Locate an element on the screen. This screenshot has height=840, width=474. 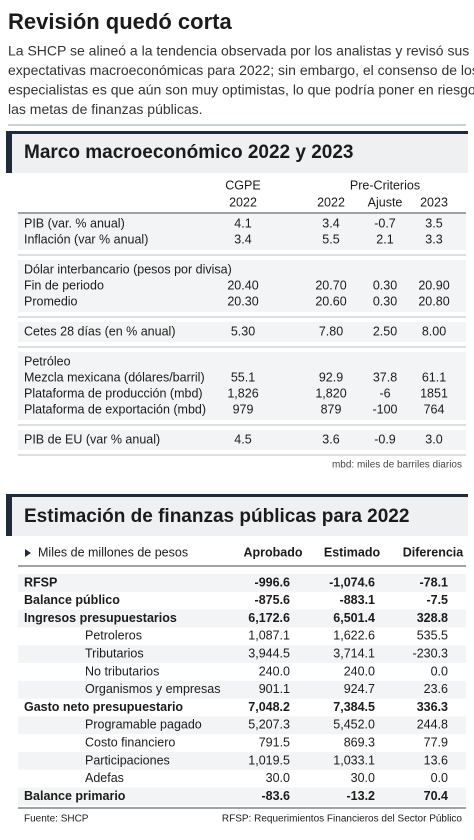
cell: 3.6 is located at coordinates (330, 439).